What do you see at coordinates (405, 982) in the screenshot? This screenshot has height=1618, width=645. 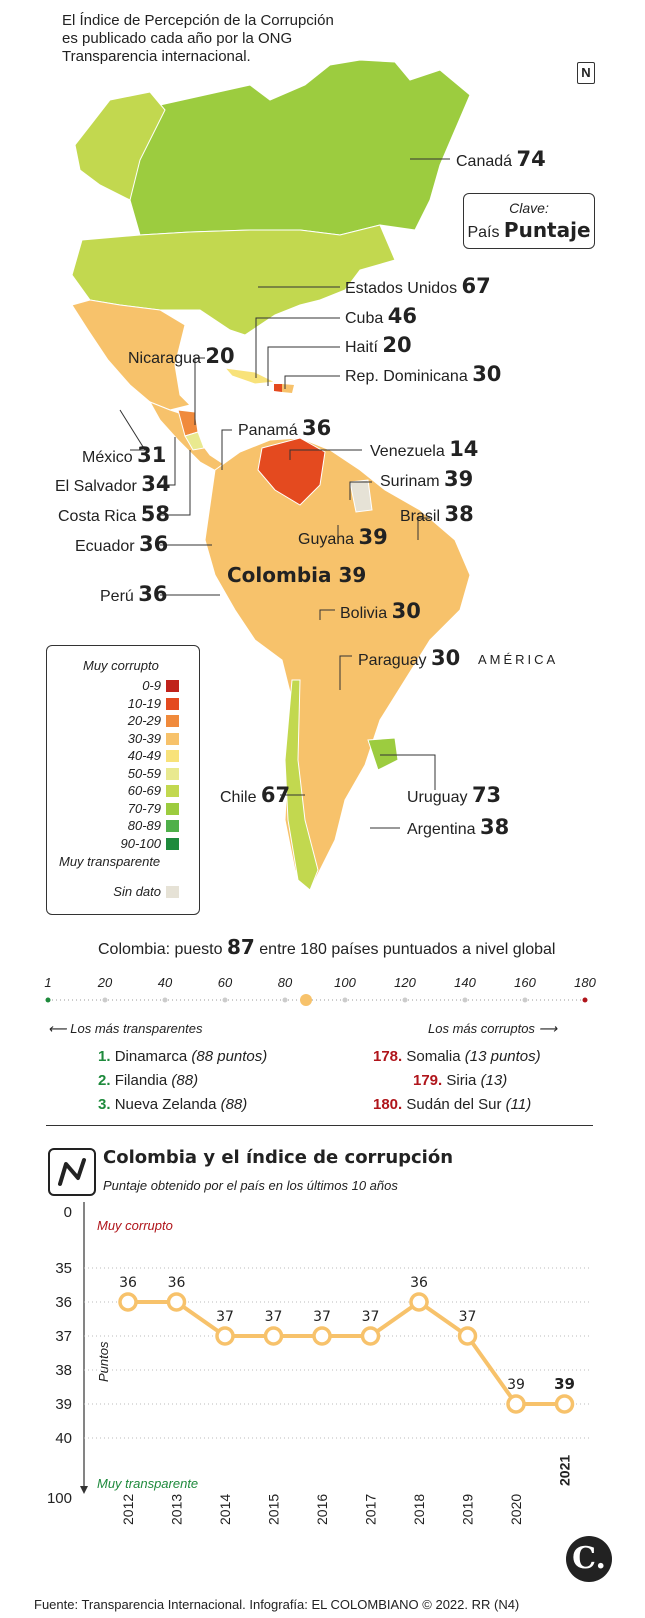 I see `ranking-tick-label: 120` at bounding box center [405, 982].